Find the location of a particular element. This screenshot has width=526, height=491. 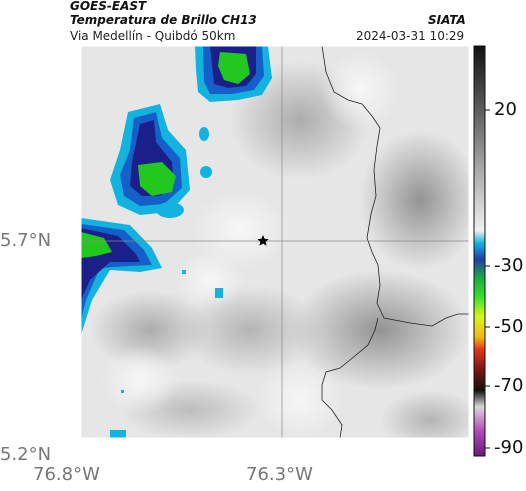

colorbar-label: -90 is located at coordinates (509, 447).